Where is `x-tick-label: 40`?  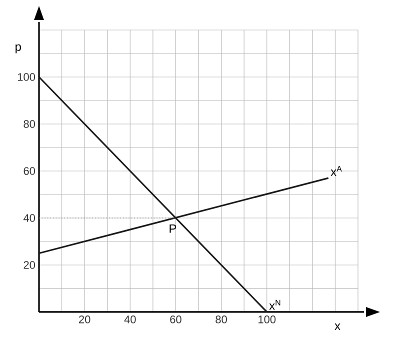
x-tick-label: 40 is located at coordinates (130, 320).